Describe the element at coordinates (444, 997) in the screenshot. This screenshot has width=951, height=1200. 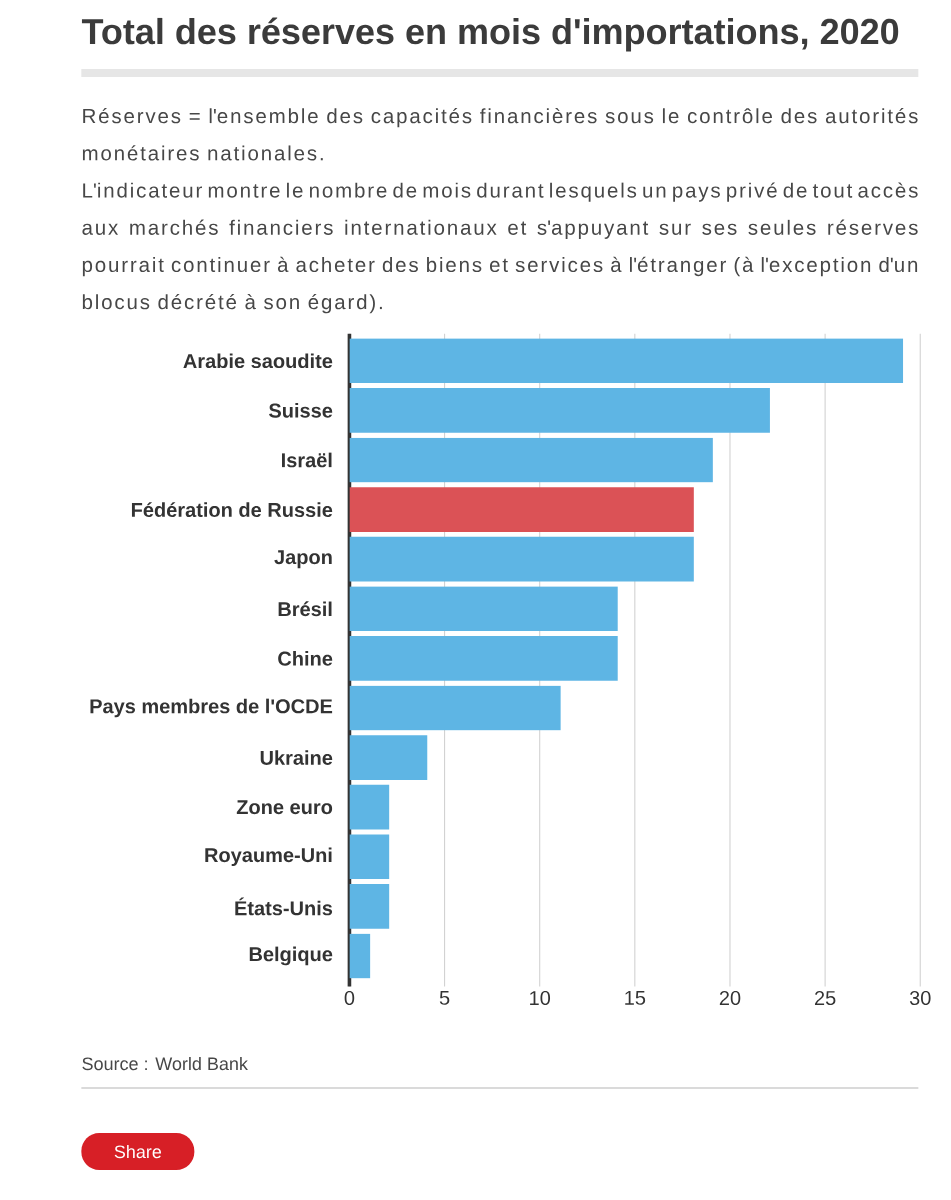
I see `x-tick-label: 5` at that location.